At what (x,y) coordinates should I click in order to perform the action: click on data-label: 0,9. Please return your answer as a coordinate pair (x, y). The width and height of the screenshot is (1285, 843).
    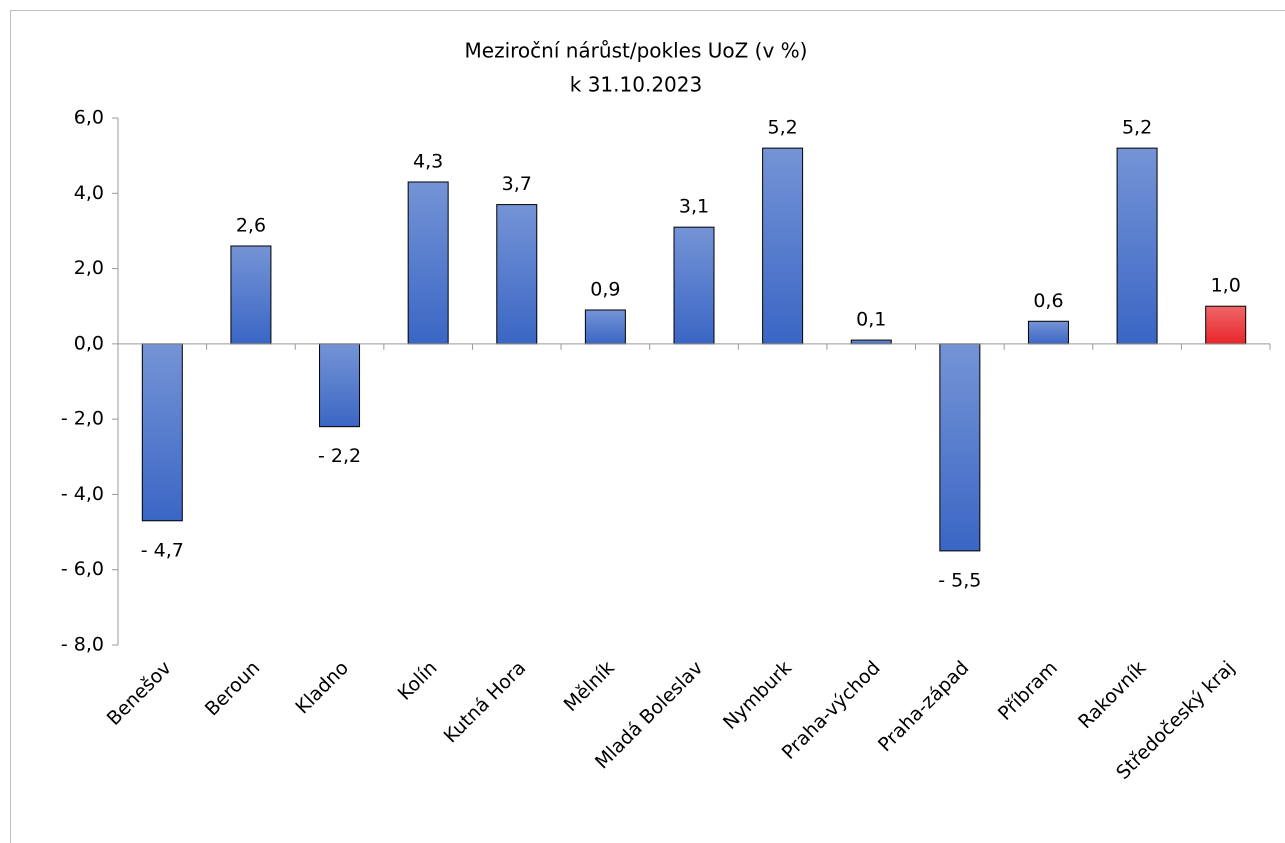
    Looking at the image, I should click on (605, 289).